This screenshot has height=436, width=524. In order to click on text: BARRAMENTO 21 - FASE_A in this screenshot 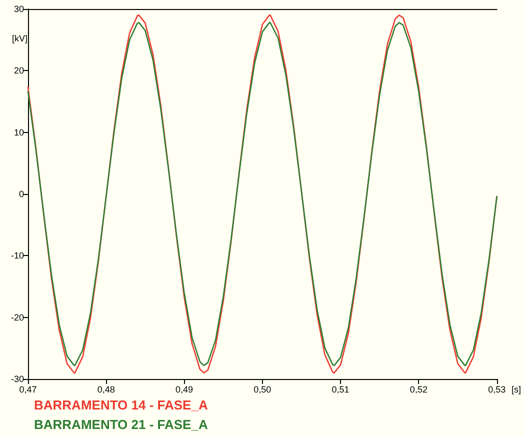, I will do `click(121, 424)`.